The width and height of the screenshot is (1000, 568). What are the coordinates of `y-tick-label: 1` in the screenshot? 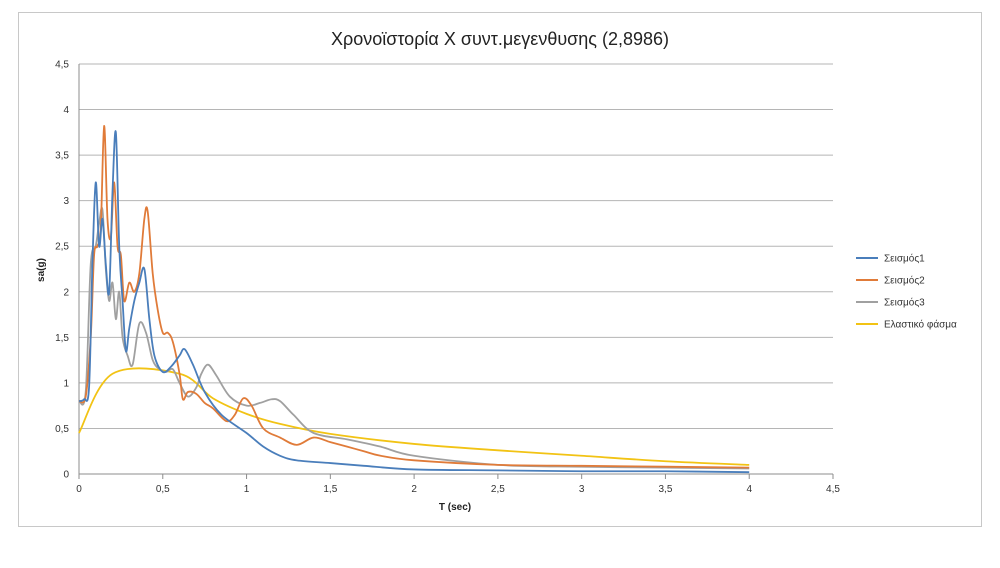 It's located at (66, 383).